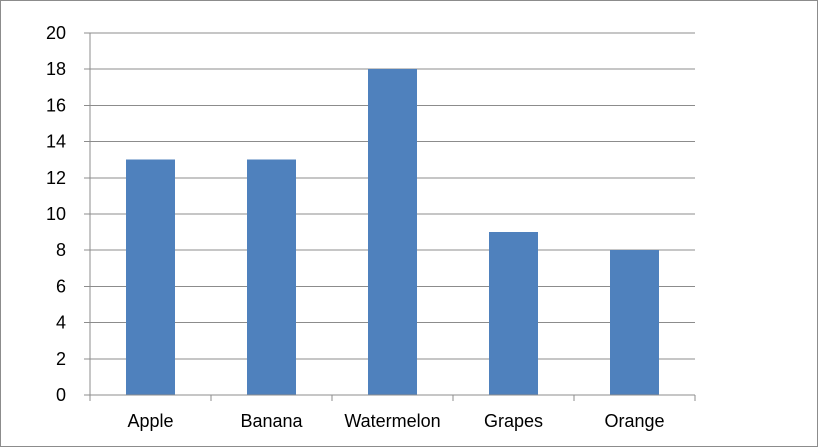  Describe the element at coordinates (61, 250) in the screenshot. I see `y-tick-label: 8` at that location.